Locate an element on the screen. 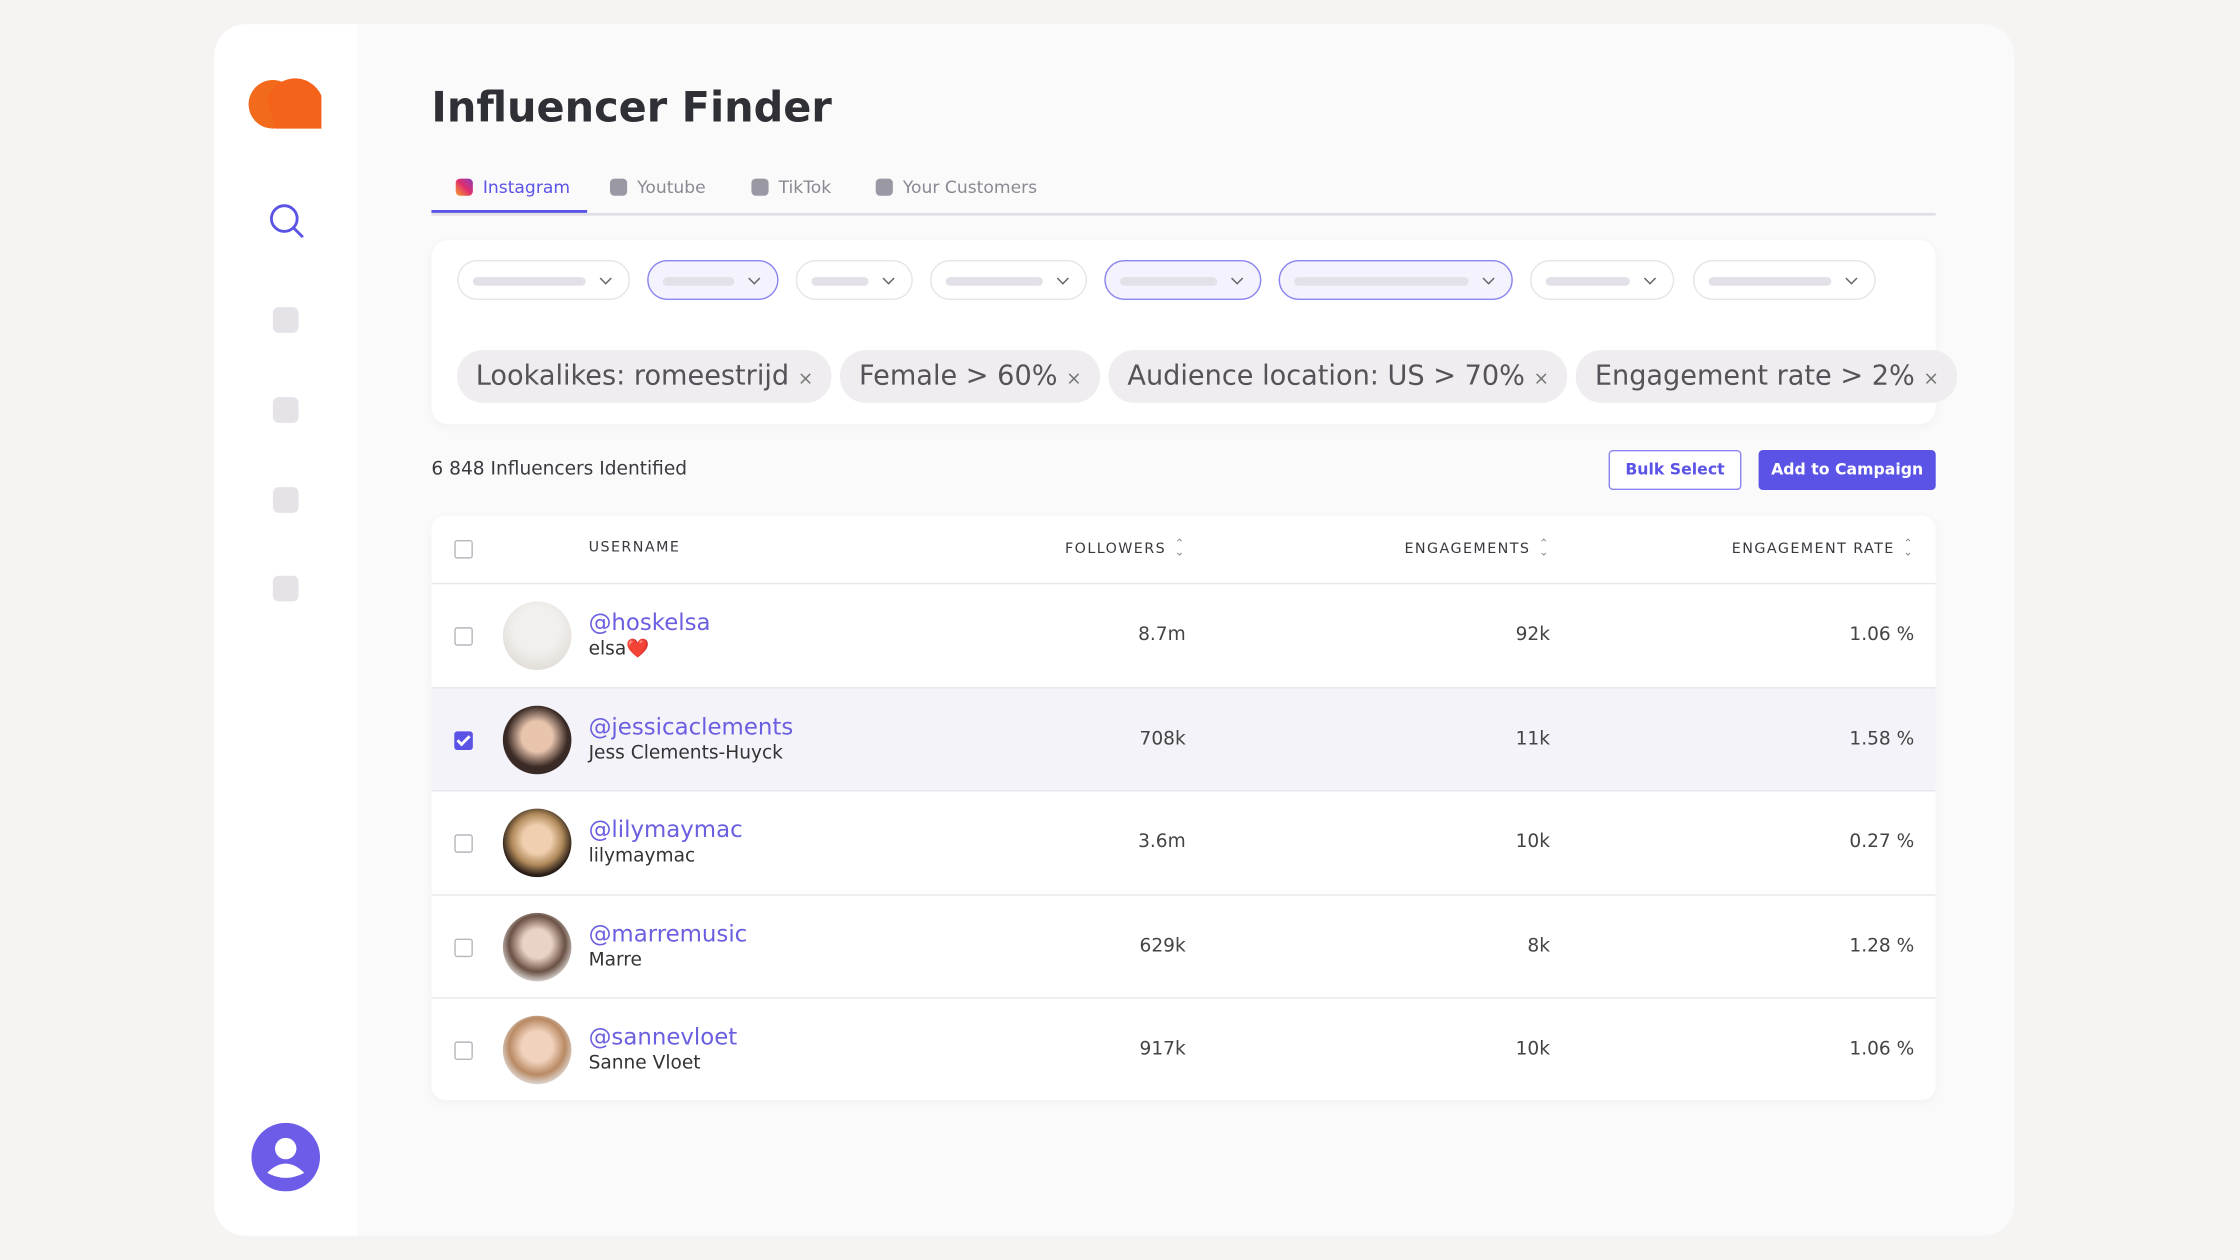 This screenshot has width=2240, height=1260. active-tab-indicator is located at coordinates (509, 211).